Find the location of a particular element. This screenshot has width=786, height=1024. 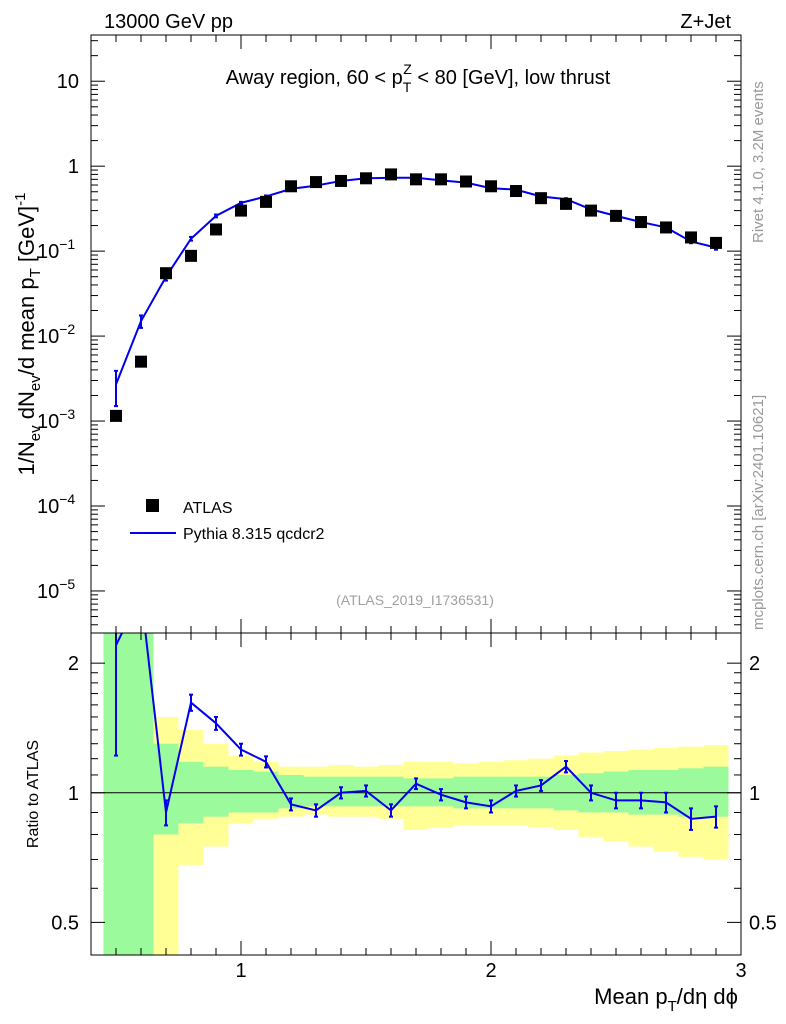

mcplots-label: mcplots.cern.ch [arXiv:2401.10621] is located at coordinates (758, 512).